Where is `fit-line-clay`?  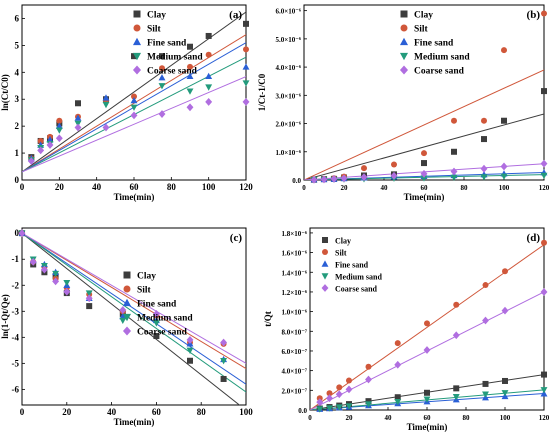 fit-line-clay is located at coordinates (134, 92).